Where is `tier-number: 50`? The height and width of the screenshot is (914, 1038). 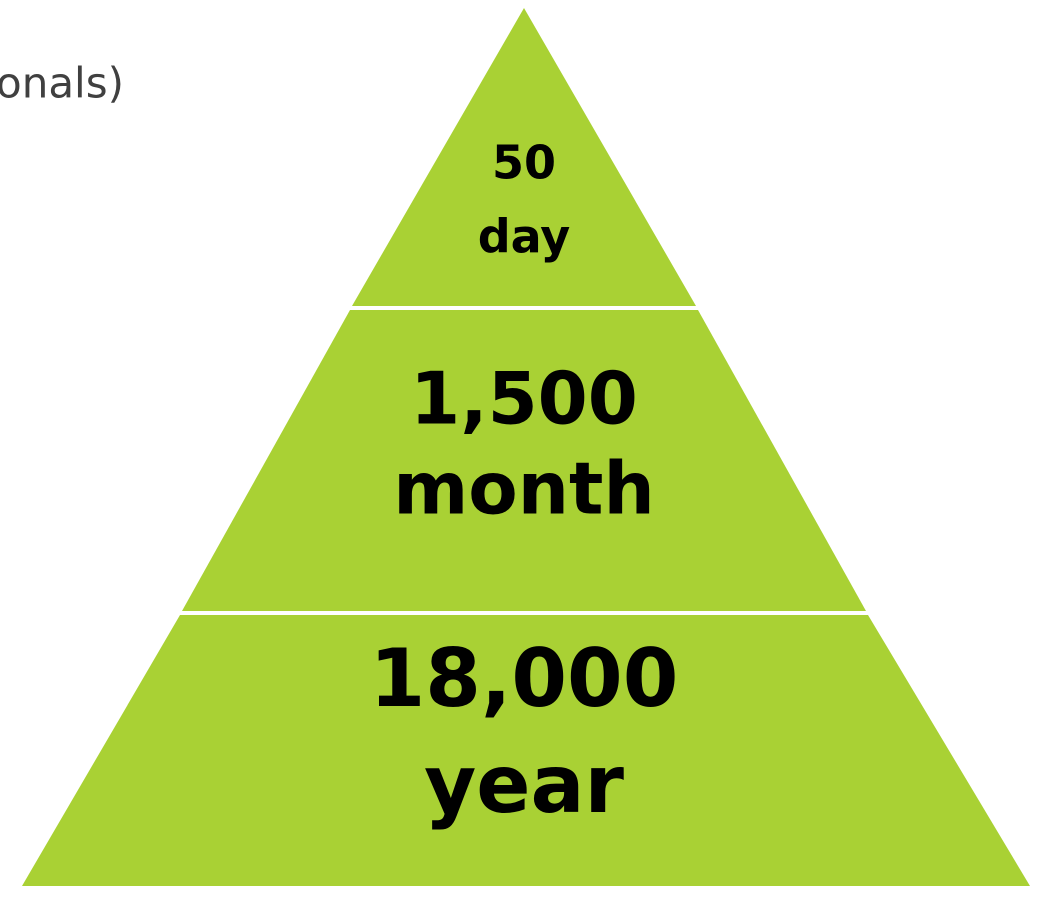 tier-number: 50 is located at coordinates (524, 163).